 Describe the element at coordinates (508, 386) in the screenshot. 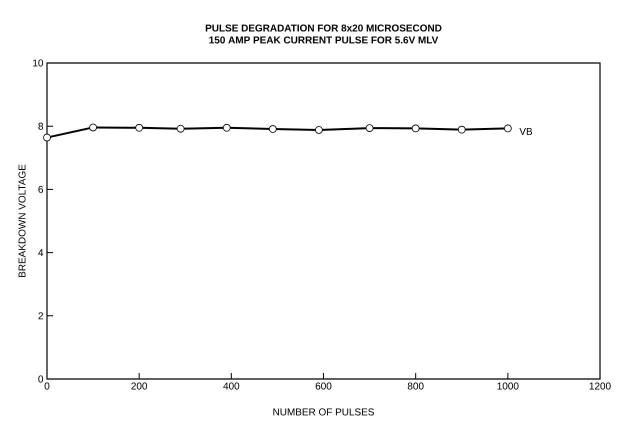

I see `x-tick-label: 1000` at that location.